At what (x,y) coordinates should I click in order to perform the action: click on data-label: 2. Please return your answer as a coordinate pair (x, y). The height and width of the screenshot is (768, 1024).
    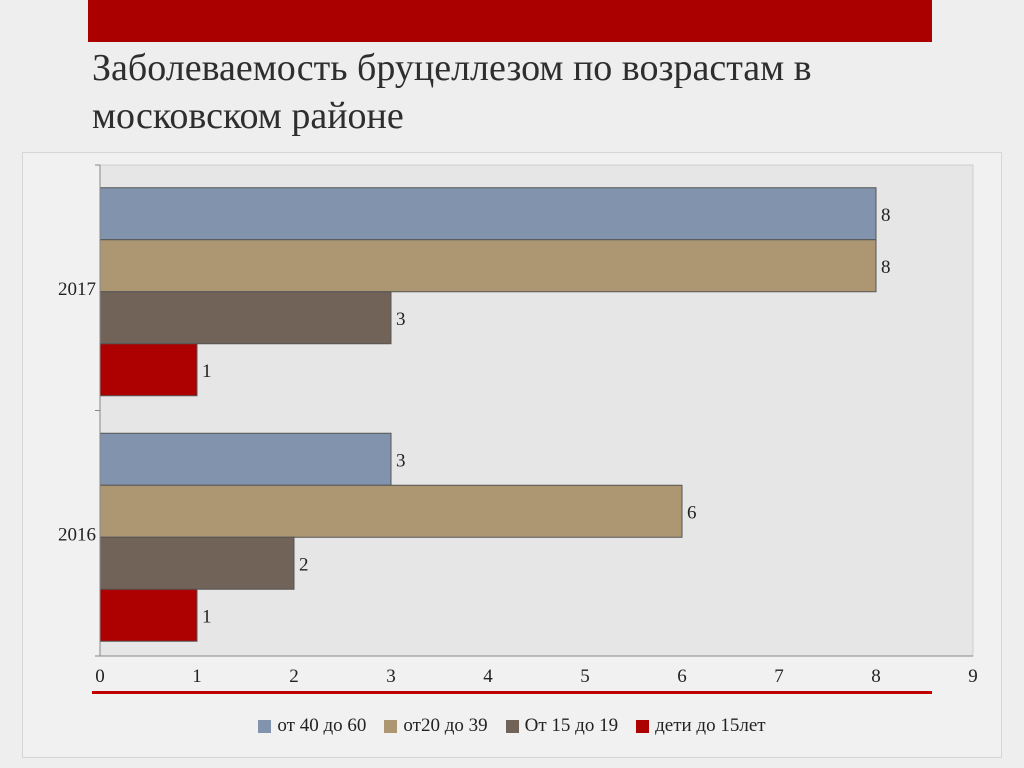
    Looking at the image, I should click on (304, 564).